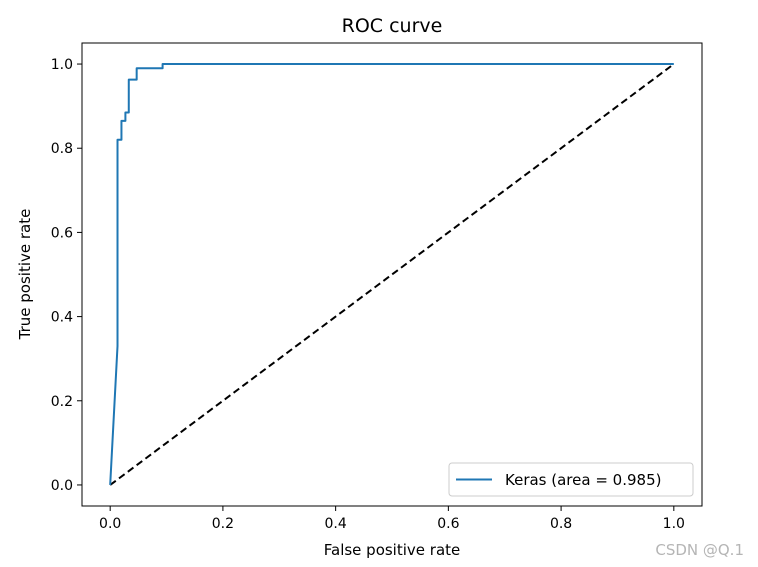  What do you see at coordinates (674, 524) in the screenshot?
I see `x-tick-label: 1.0` at bounding box center [674, 524].